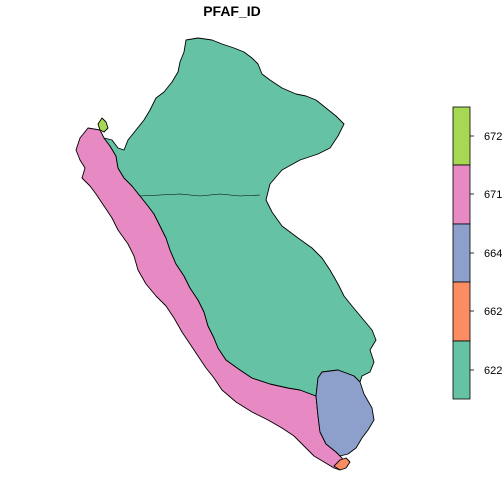 This screenshot has width=504, height=504. Describe the element at coordinates (200, 195) in the screenshot. I see `internal-boundary-line` at that location.